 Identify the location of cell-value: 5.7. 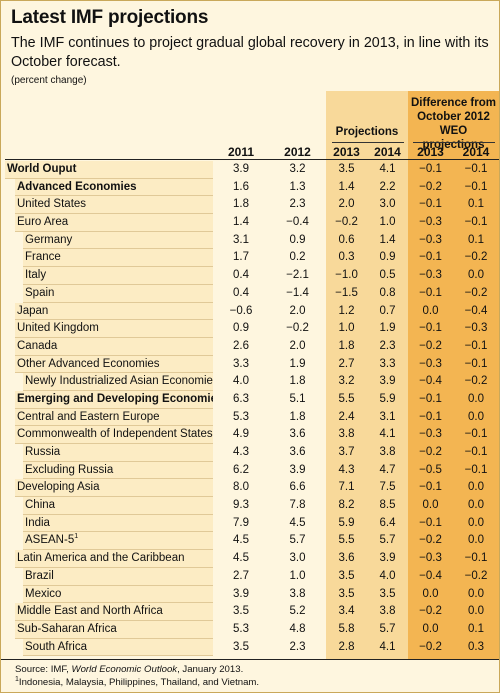
(387, 540).